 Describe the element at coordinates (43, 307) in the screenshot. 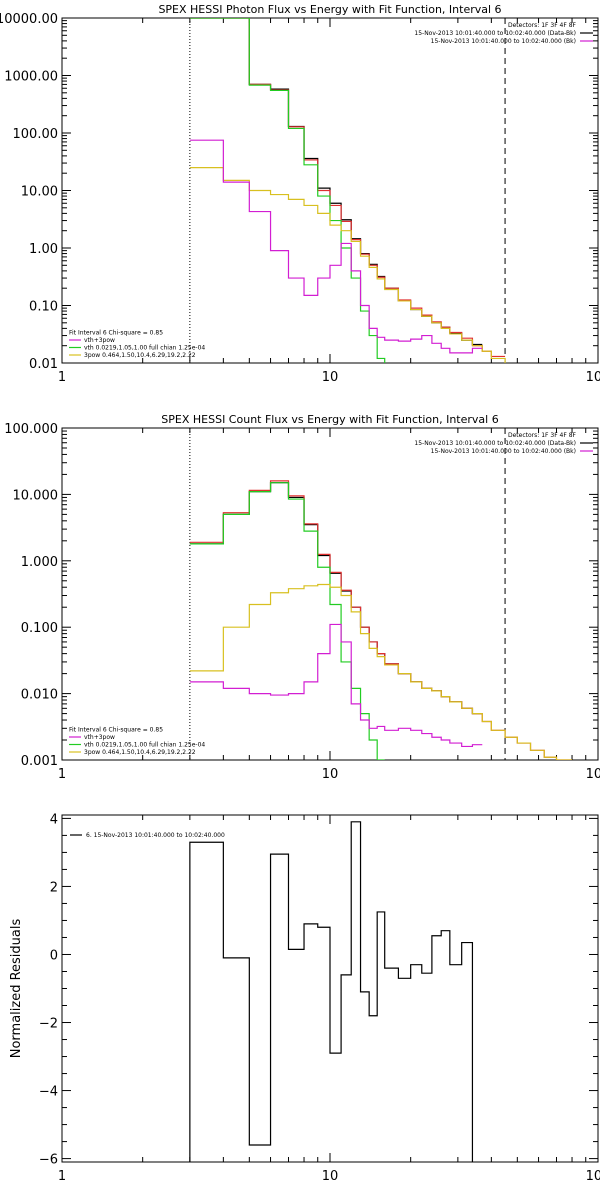

I see `y-tick-label: 0.10` at that location.